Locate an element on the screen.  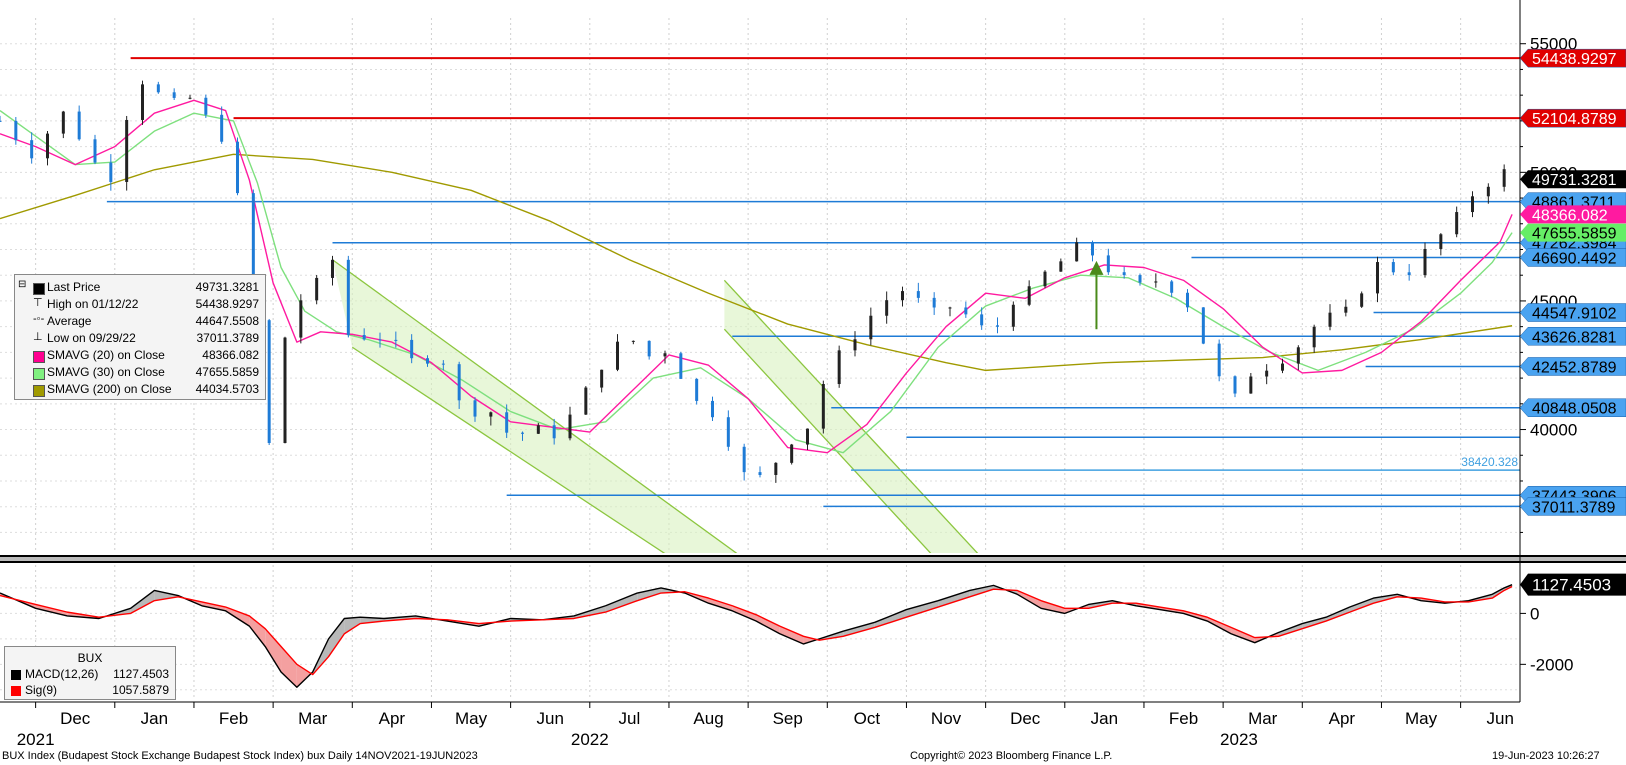
level-tag-label: 54438.9297 is located at coordinates (1574, 59).